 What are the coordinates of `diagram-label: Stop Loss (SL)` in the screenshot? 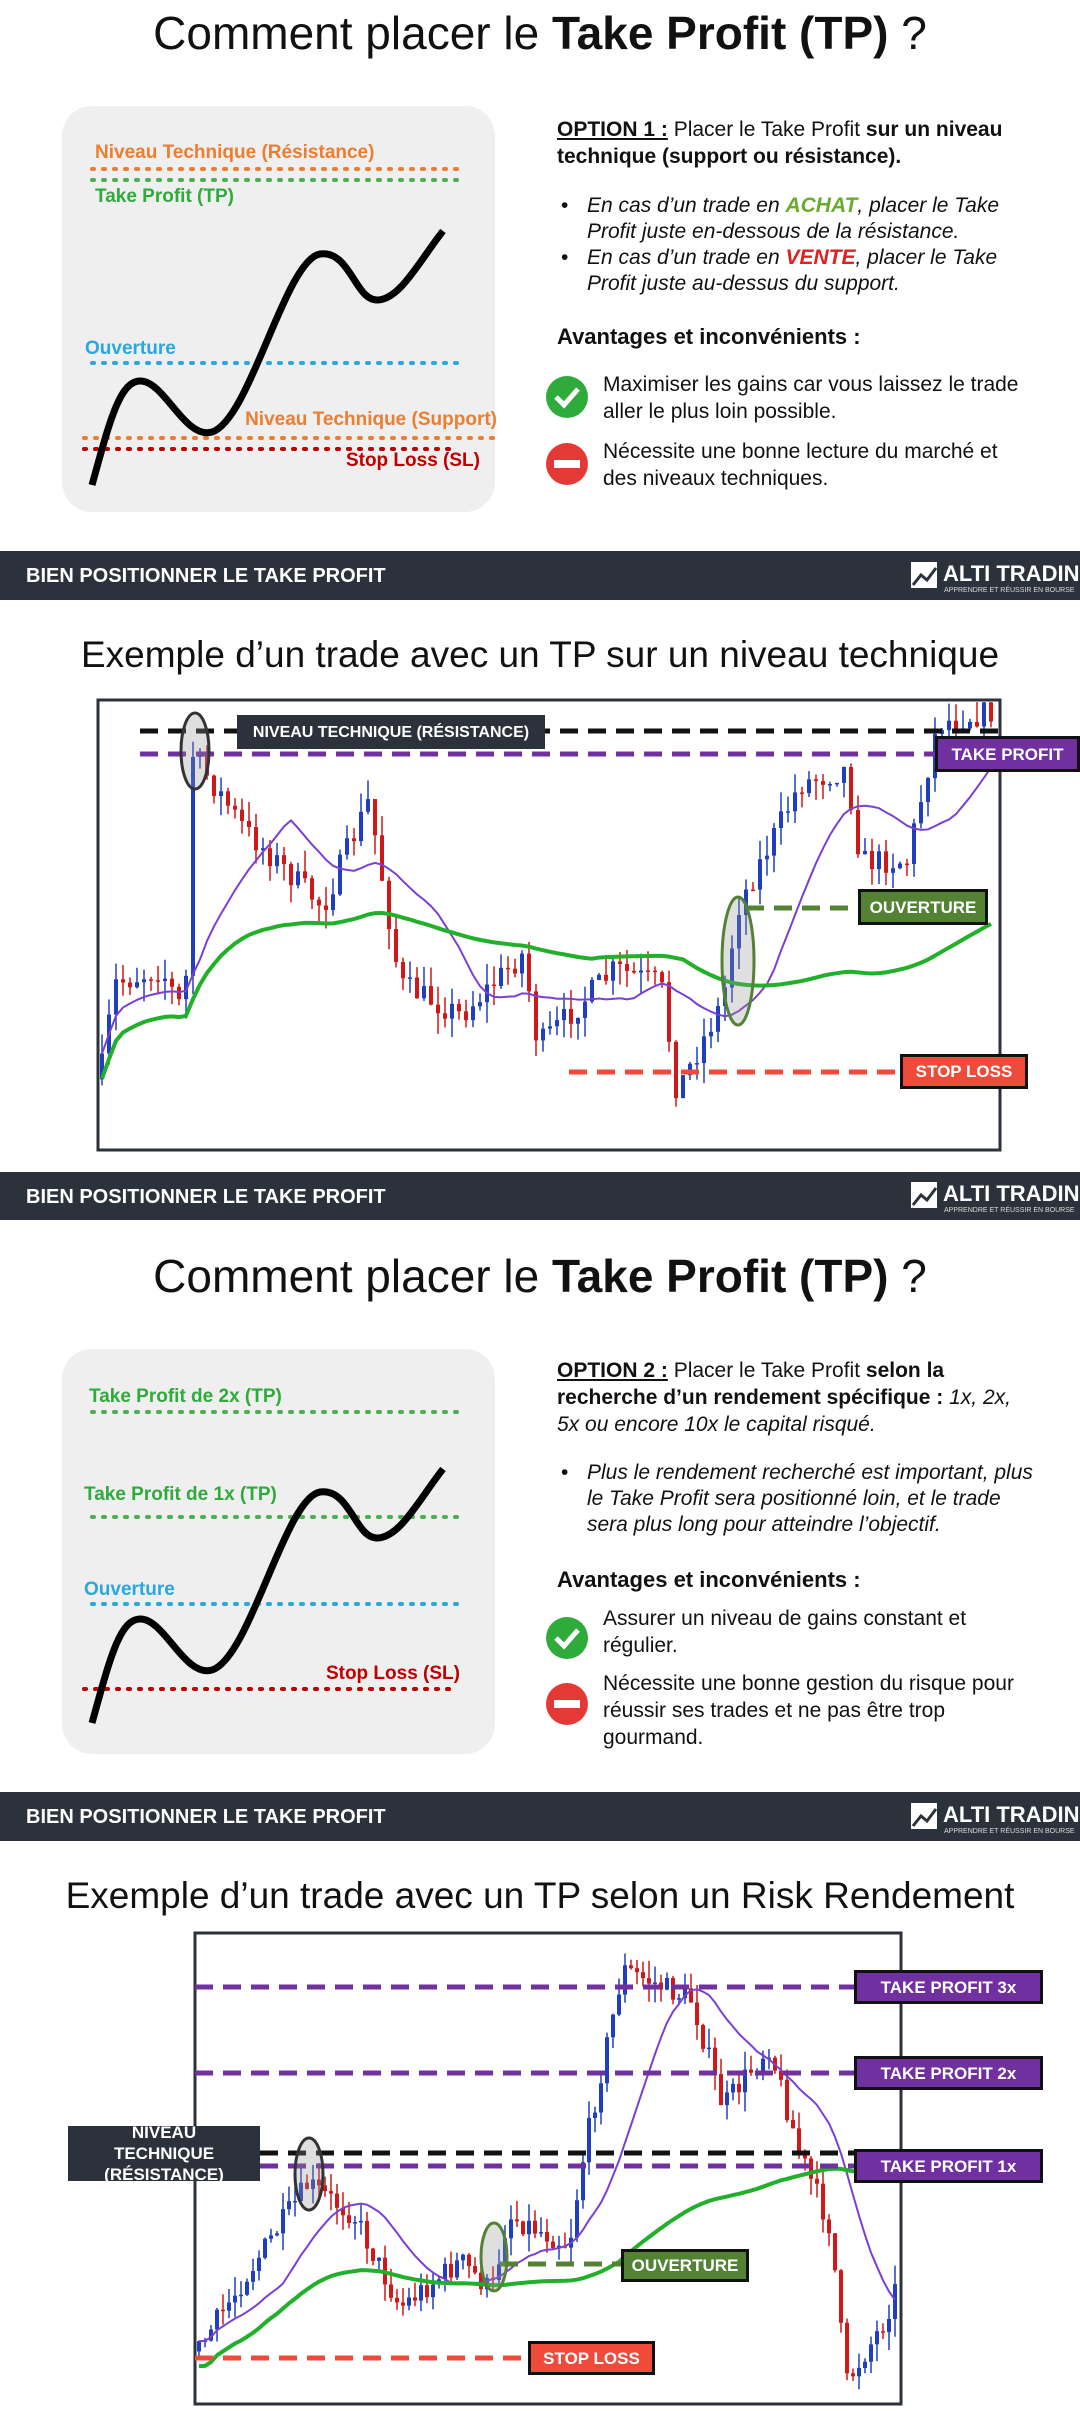 It's located at (412, 460).